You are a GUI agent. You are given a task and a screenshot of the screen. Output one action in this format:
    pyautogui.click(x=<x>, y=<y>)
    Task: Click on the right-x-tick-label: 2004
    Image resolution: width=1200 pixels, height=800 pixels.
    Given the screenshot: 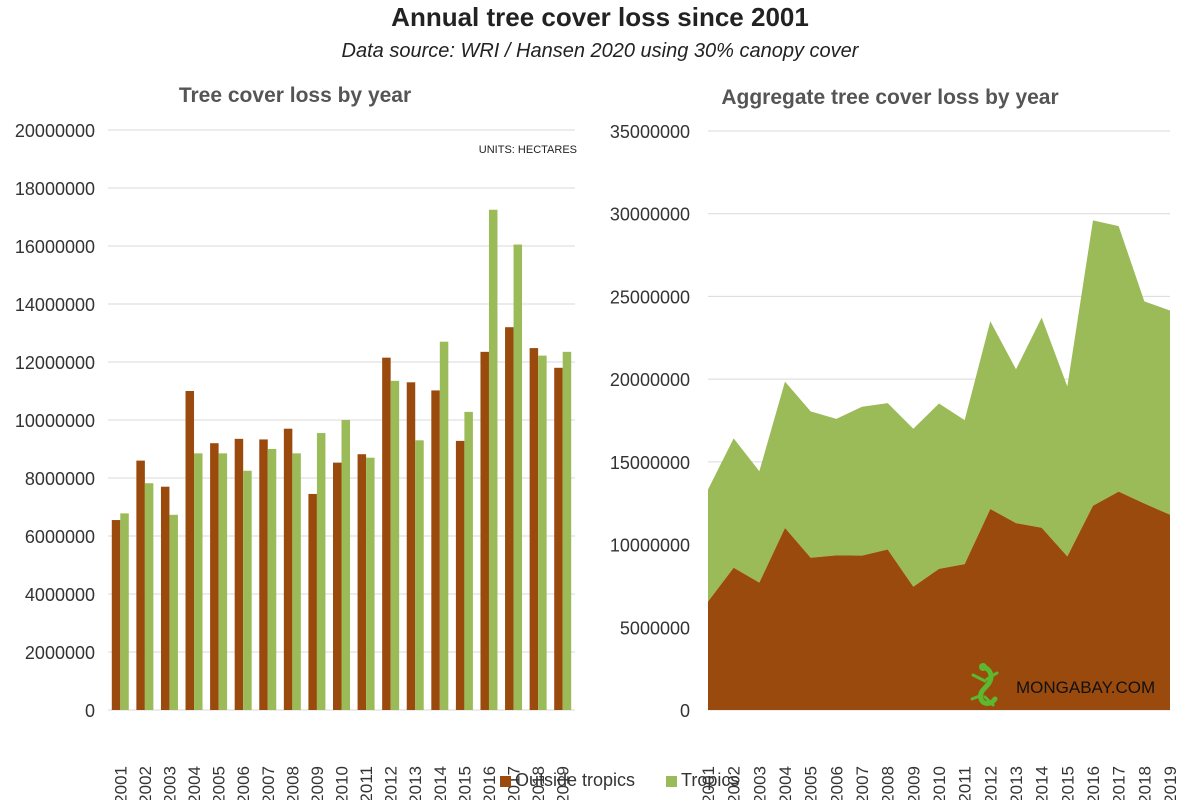 What is the action you would take?
    pyautogui.click(x=785, y=783)
    